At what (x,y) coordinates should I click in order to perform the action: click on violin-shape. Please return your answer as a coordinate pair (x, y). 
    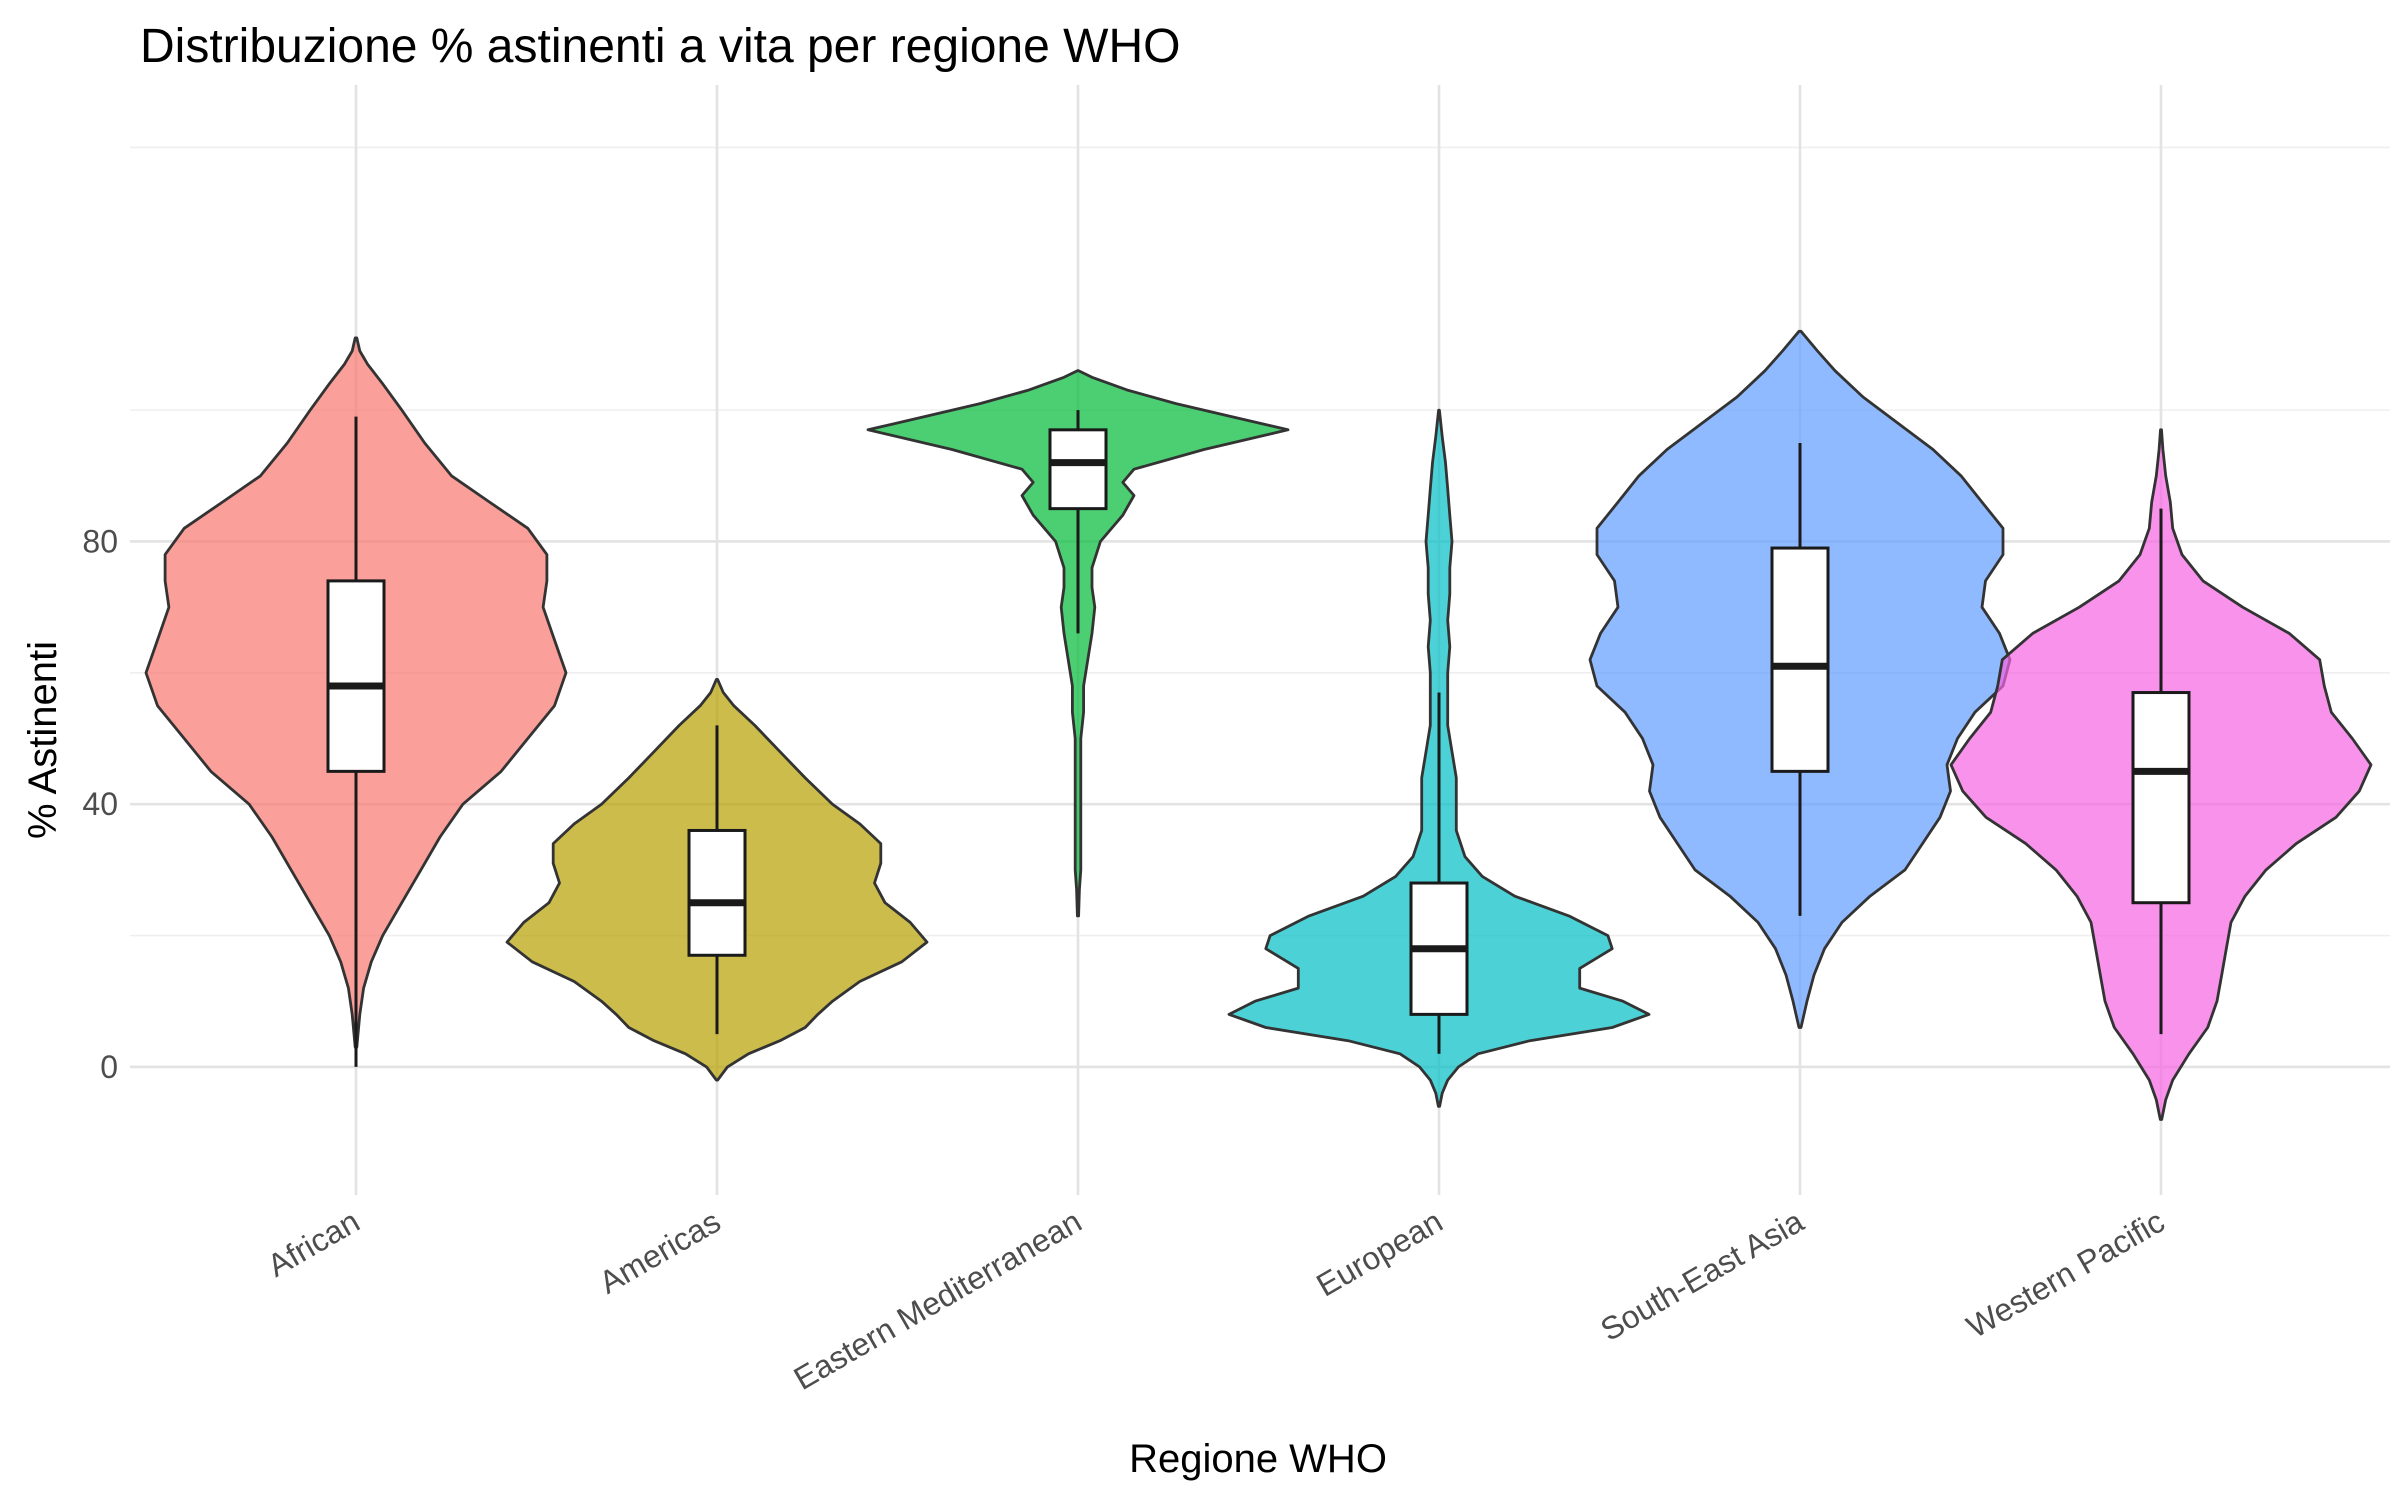
    Looking at the image, I should click on (1078, 643).